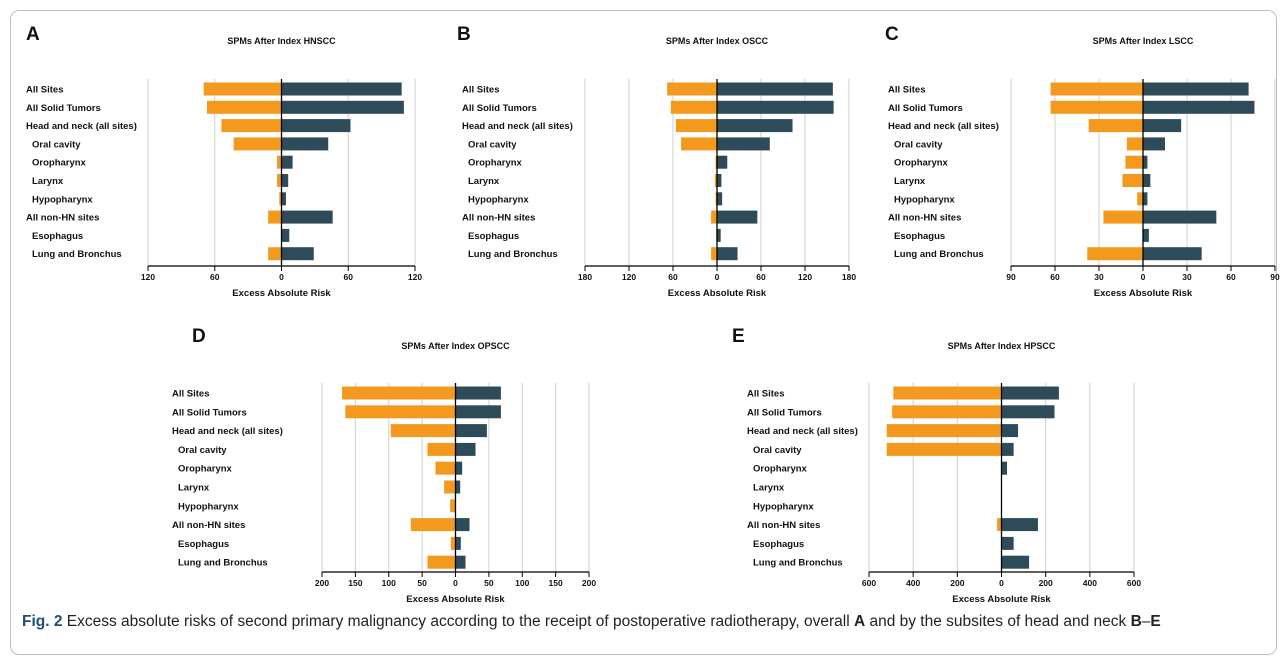 This screenshot has height=666, width=1287. I want to click on category-label-d-5: Larynx, so click(194, 488).